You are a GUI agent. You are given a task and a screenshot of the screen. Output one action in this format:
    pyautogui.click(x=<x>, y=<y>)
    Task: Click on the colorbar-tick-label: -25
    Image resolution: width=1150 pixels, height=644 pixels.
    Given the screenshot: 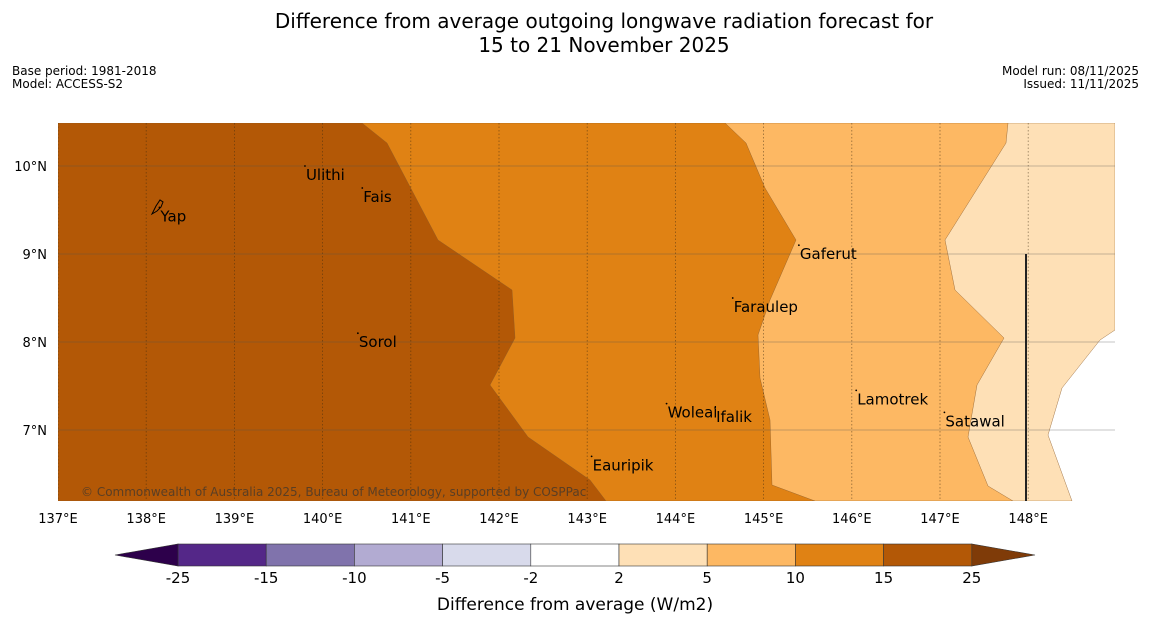 What is the action you would take?
    pyautogui.click(x=178, y=578)
    